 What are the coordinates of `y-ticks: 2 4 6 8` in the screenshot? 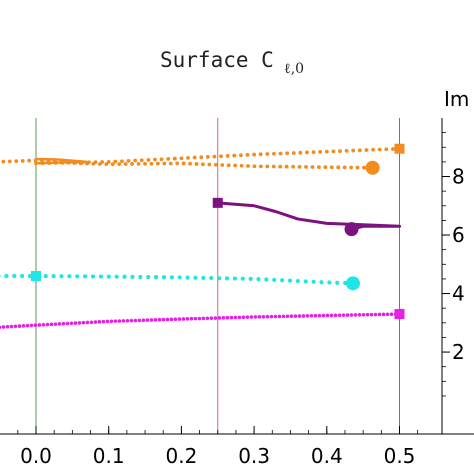 It's located at (453, 264).